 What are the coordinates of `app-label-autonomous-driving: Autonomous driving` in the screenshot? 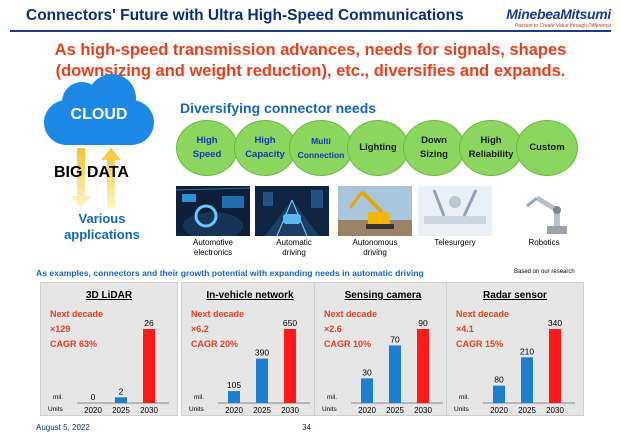 It's located at (375, 247).